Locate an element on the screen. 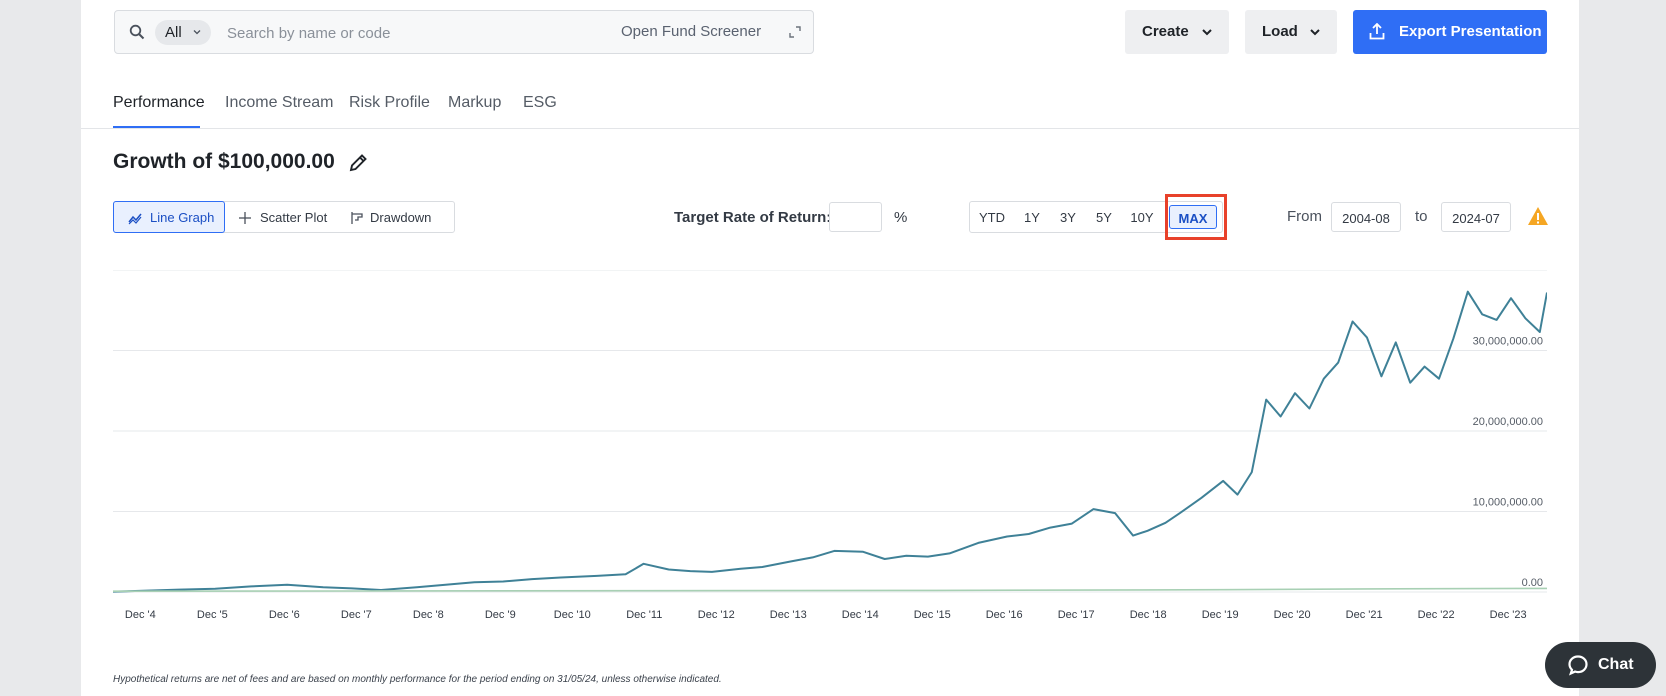  x-tick-label: Dec '12 is located at coordinates (716, 615).